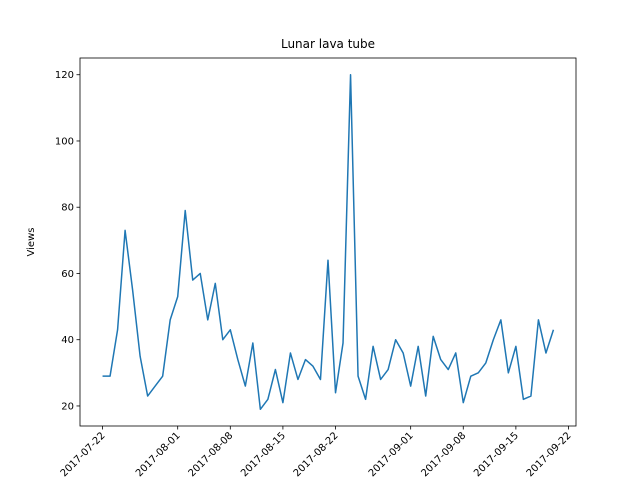 This screenshot has width=640, height=480. What do you see at coordinates (316, 454) in the screenshot?
I see `x-tick-label: 2017-08-22` at bounding box center [316, 454].